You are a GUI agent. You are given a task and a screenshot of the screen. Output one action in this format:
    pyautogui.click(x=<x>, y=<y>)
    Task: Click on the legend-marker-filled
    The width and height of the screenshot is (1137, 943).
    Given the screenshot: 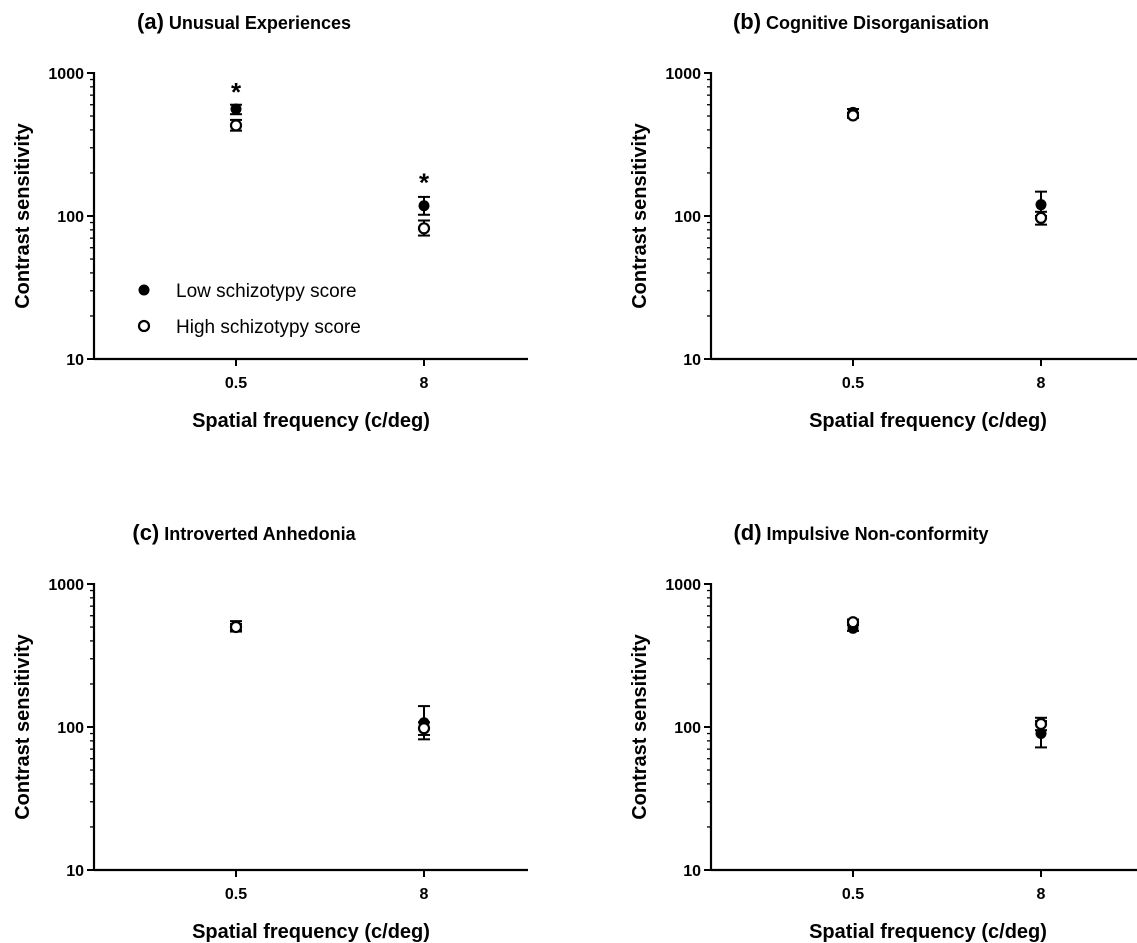 What is the action you would take?
    pyautogui.click(x=144, y=290)
    